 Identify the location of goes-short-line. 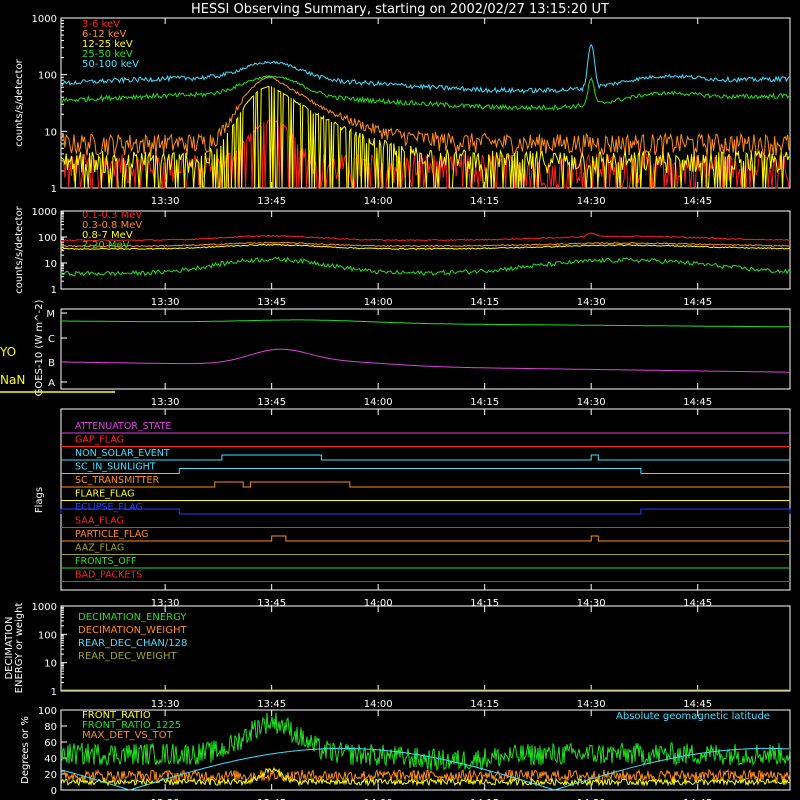
(425, 360).